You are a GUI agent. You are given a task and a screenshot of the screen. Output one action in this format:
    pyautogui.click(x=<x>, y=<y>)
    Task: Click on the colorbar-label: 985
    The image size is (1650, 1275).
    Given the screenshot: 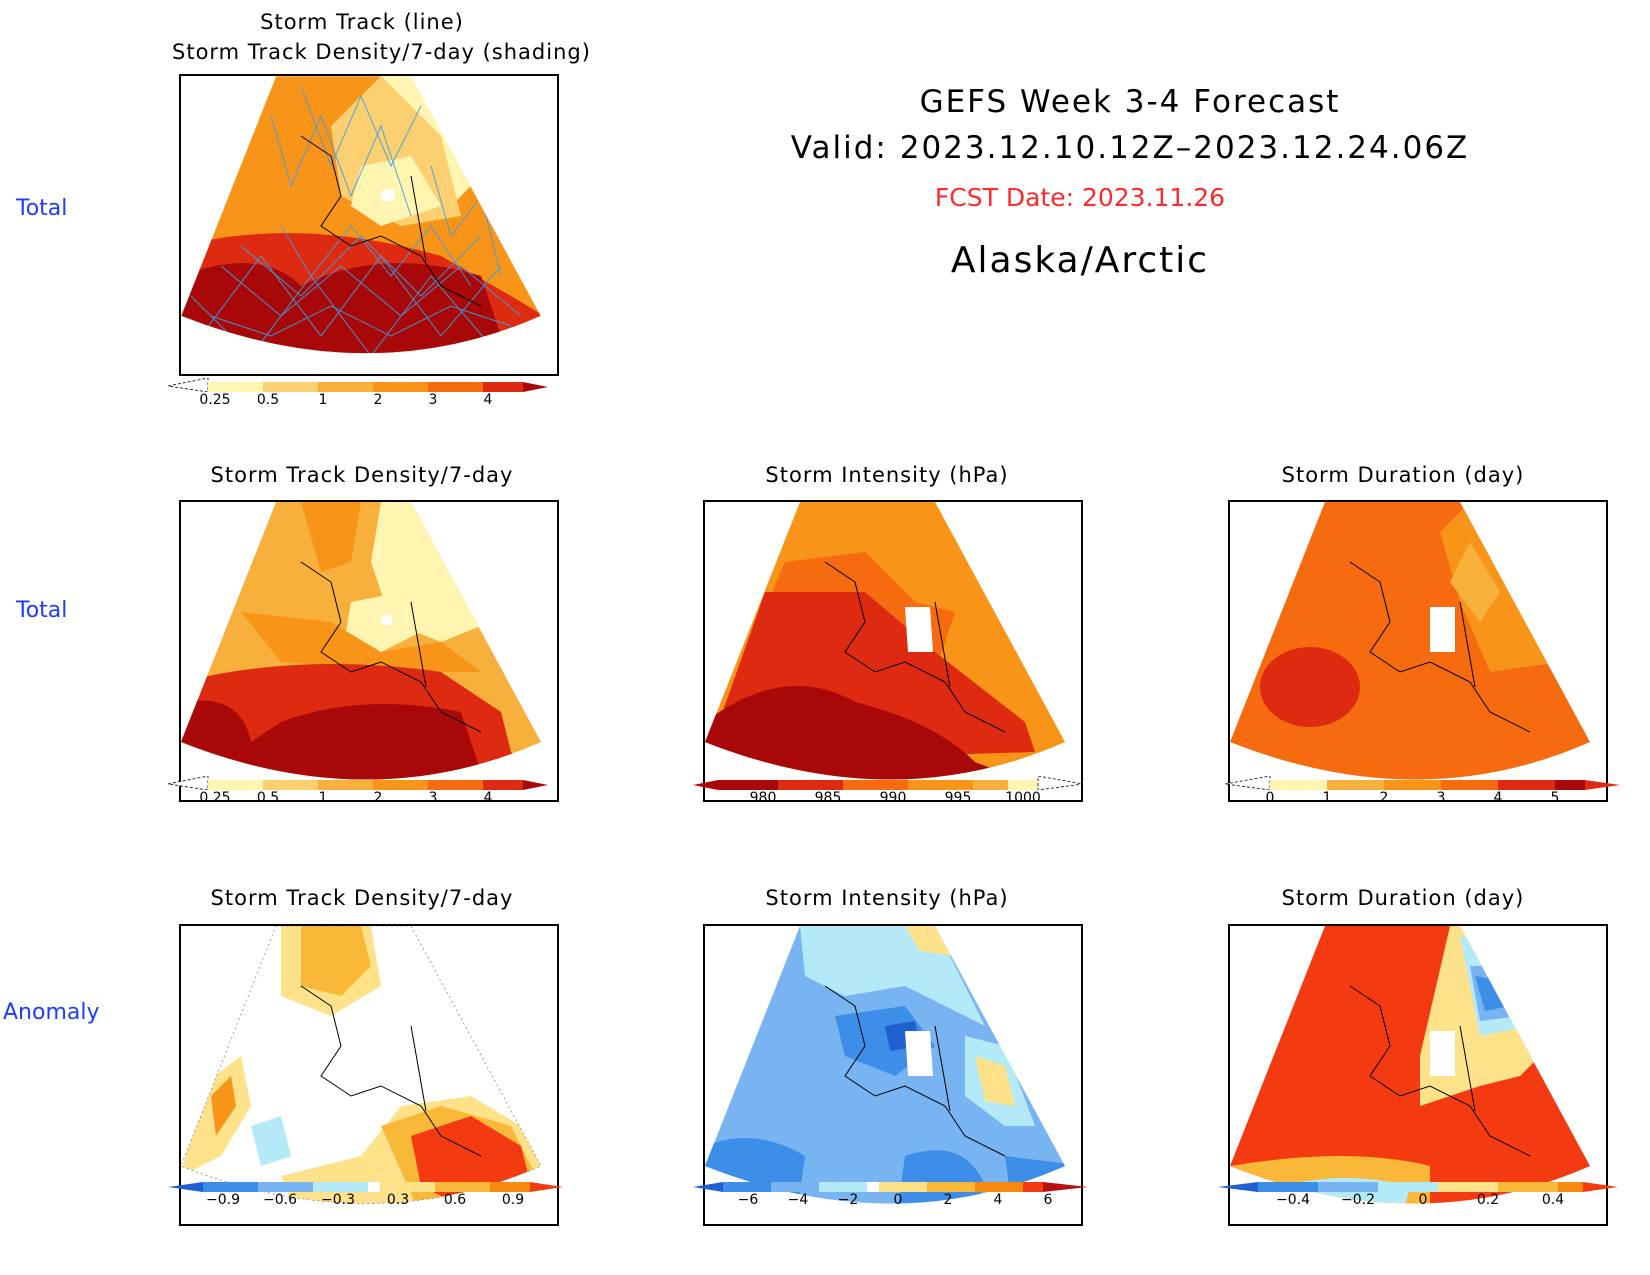 What is the action you would take?
    pyautogui.click(x=828, y=798)
    